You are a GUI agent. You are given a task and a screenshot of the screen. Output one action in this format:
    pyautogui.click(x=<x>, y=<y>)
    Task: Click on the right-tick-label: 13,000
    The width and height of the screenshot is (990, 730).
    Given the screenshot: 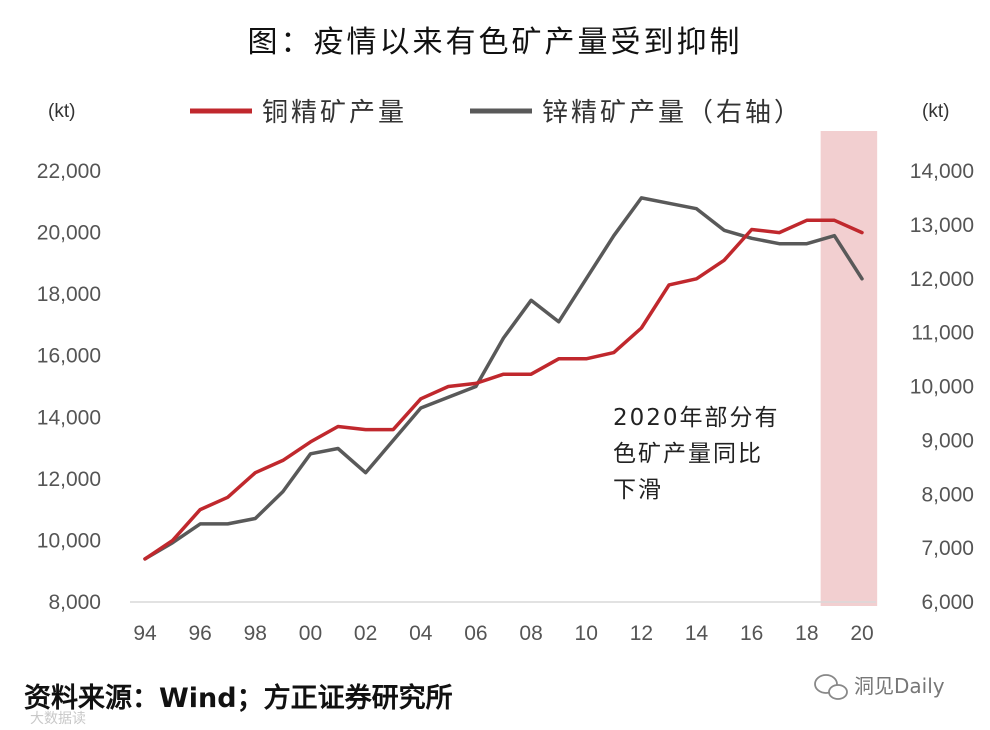 What is the action you would take?
    pyautogui.click(x=942, y=225)
    